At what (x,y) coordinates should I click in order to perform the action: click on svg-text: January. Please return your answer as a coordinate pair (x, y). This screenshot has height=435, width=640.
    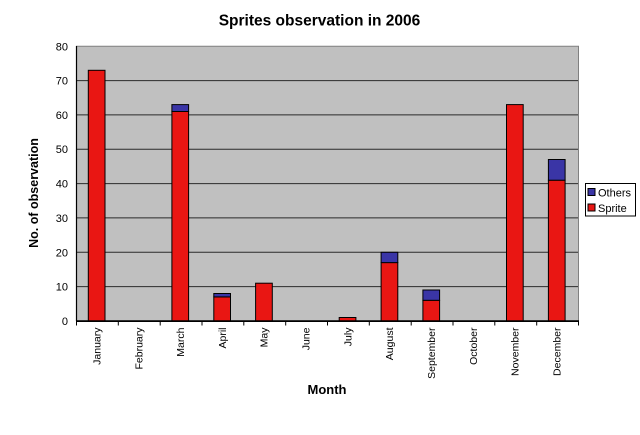
    Looking at the image, I should click on (97, 346).